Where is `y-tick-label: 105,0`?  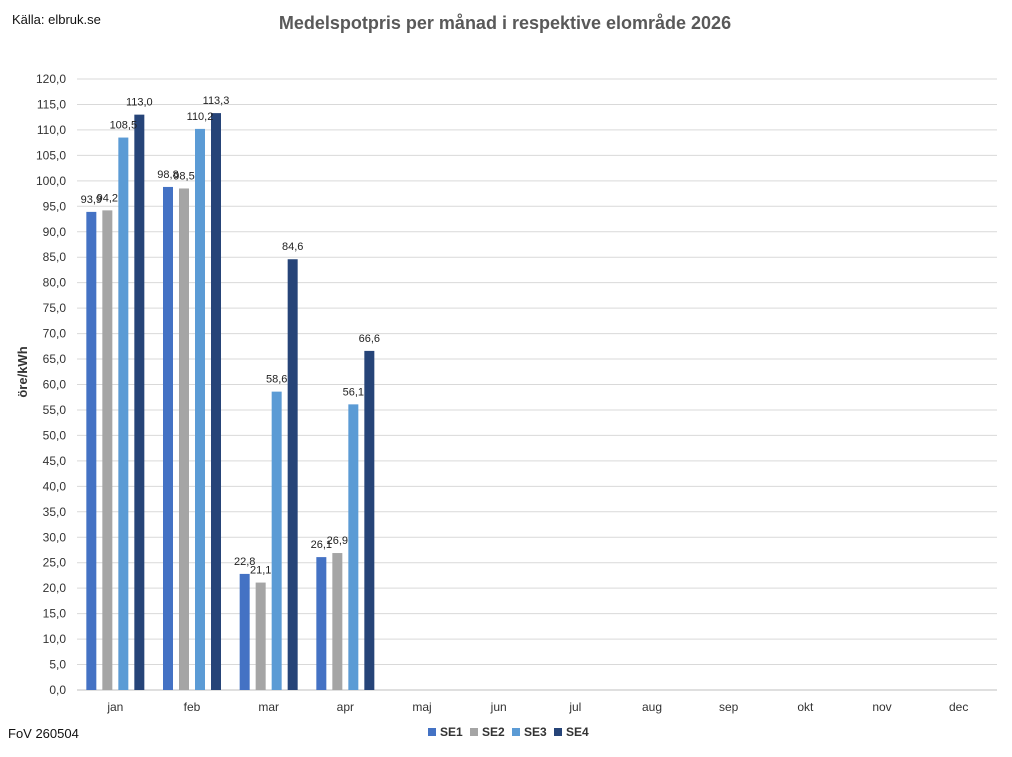 y-tick-label: 105,0 is located at coordinates (51, 155).